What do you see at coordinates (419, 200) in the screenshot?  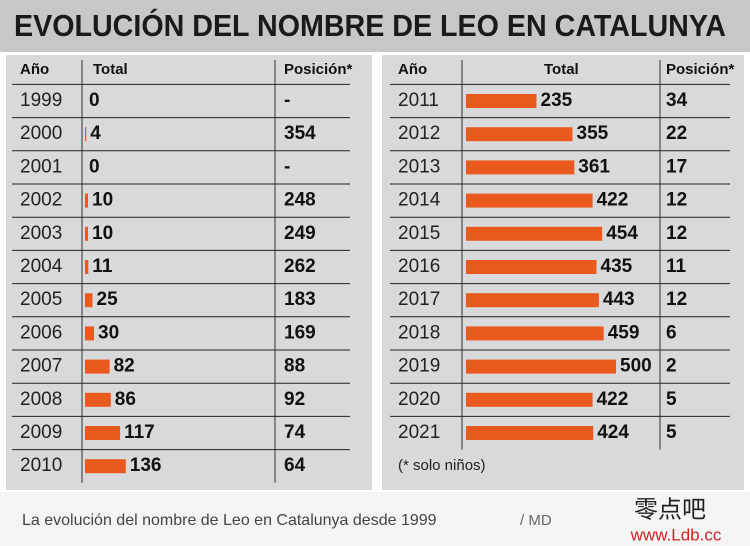 I see `year: 2014` at bounding box center [419, 200].